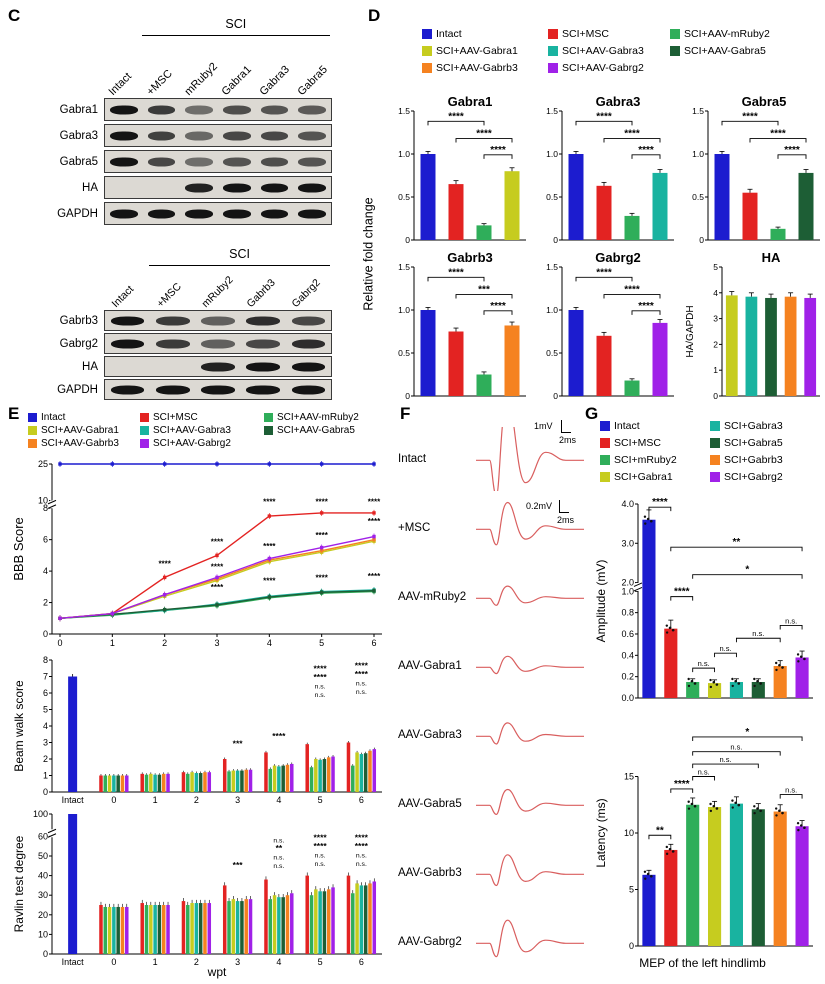  What do you see at coordinates (155, 962) in the screenshot?
I see `tick-label: 1` at bounding box center [155, 962].